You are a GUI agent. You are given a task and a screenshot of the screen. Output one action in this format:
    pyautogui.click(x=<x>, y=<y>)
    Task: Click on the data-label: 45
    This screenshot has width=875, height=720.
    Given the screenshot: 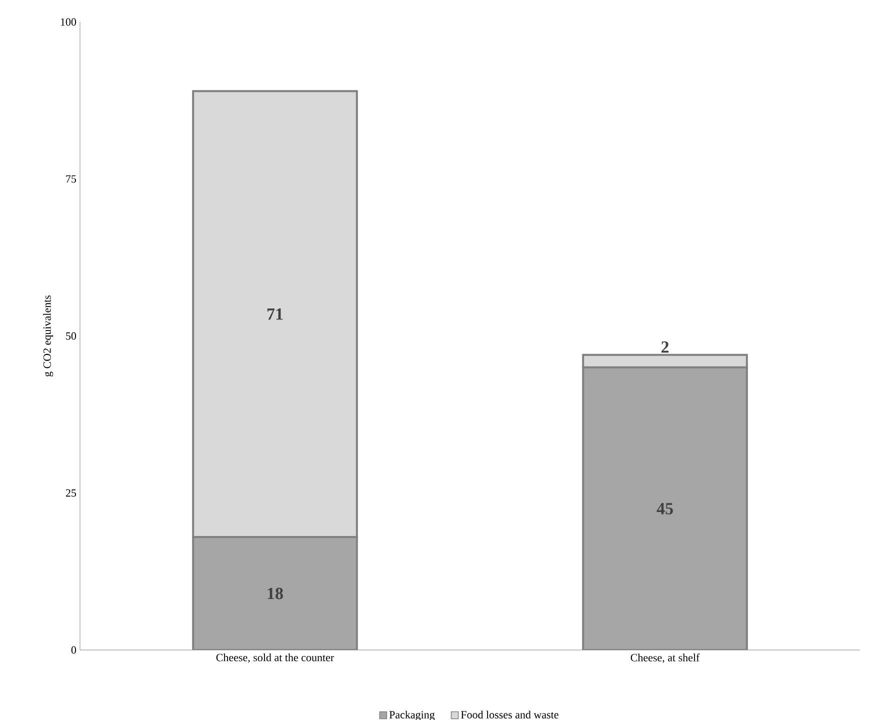 What is the action you would take?
    pyautogui.click(x=664, y=508)
    